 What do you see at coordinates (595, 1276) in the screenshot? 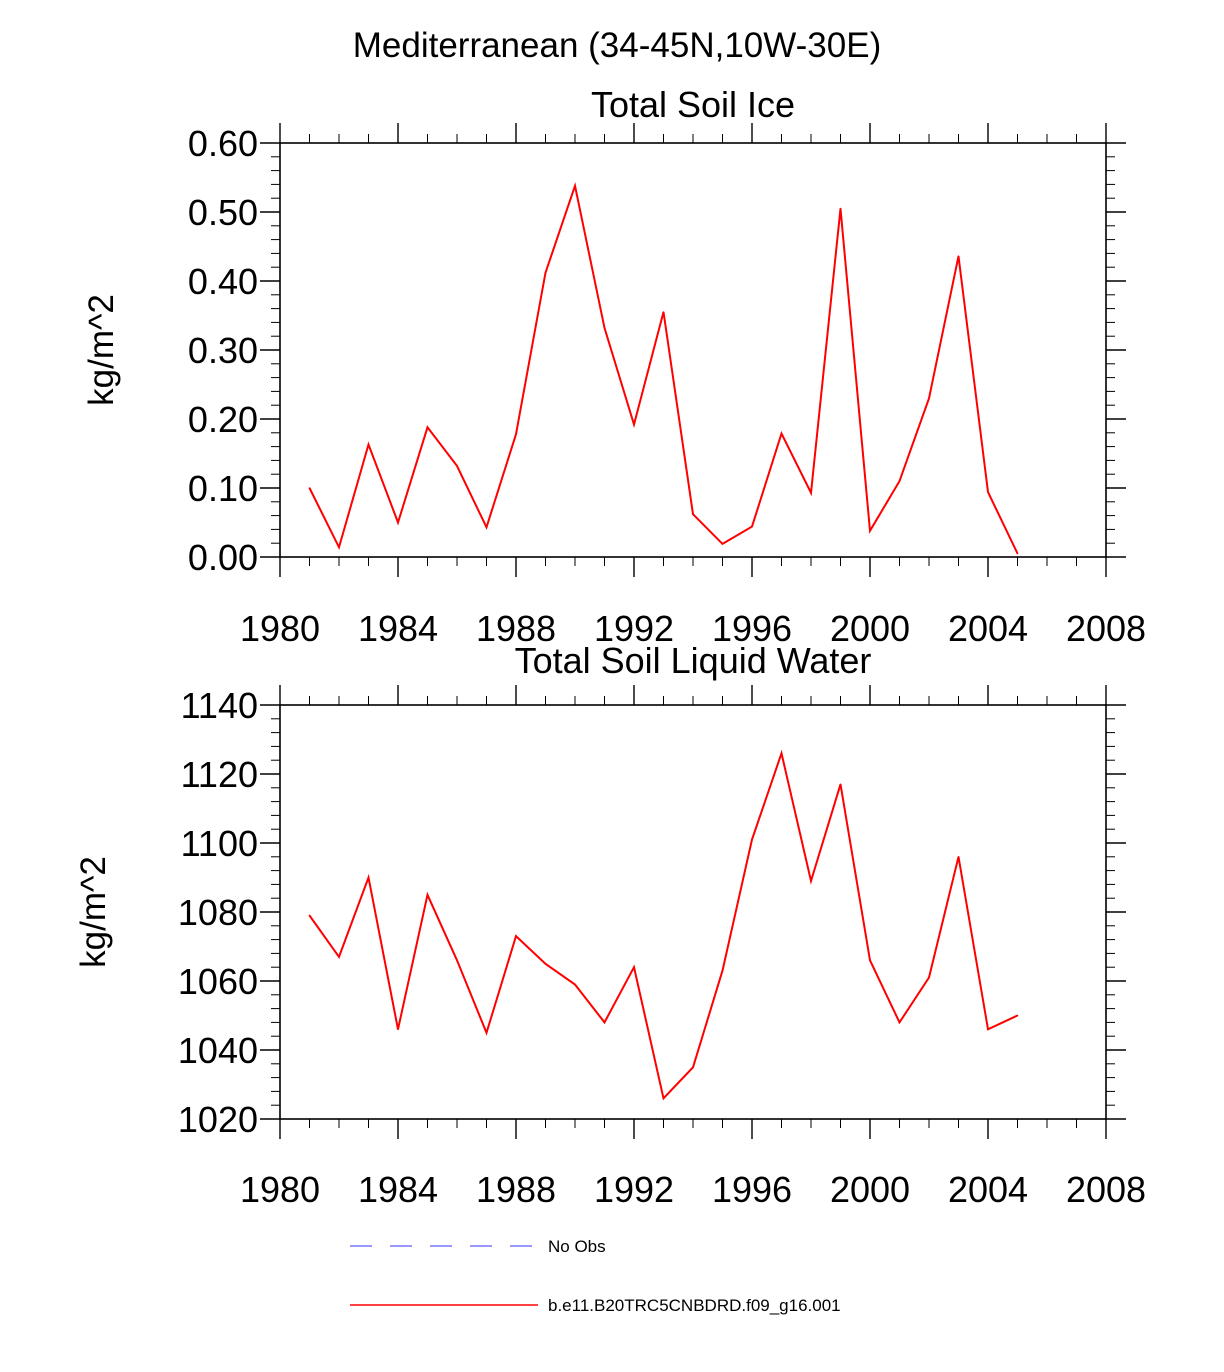
I see `legend: No Obs b.e11.B20TRC5CNBDRD.f09_g16.001` at bounding box center [595, 1276].